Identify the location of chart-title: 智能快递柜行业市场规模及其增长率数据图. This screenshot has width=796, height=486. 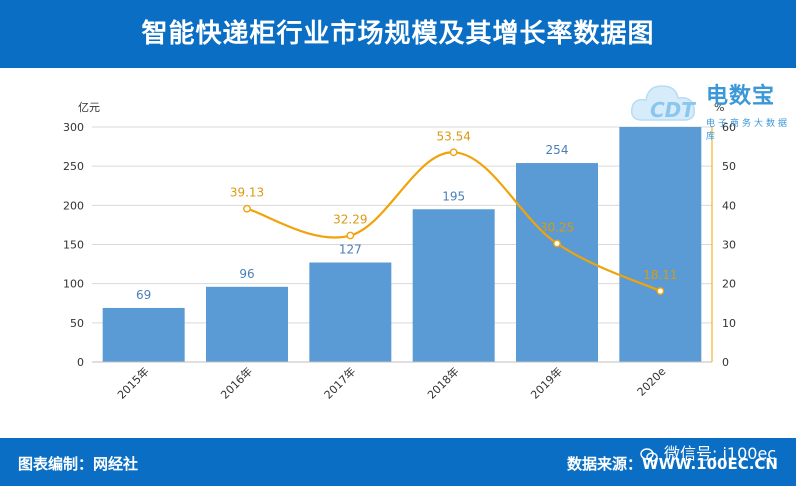
(398, 34).